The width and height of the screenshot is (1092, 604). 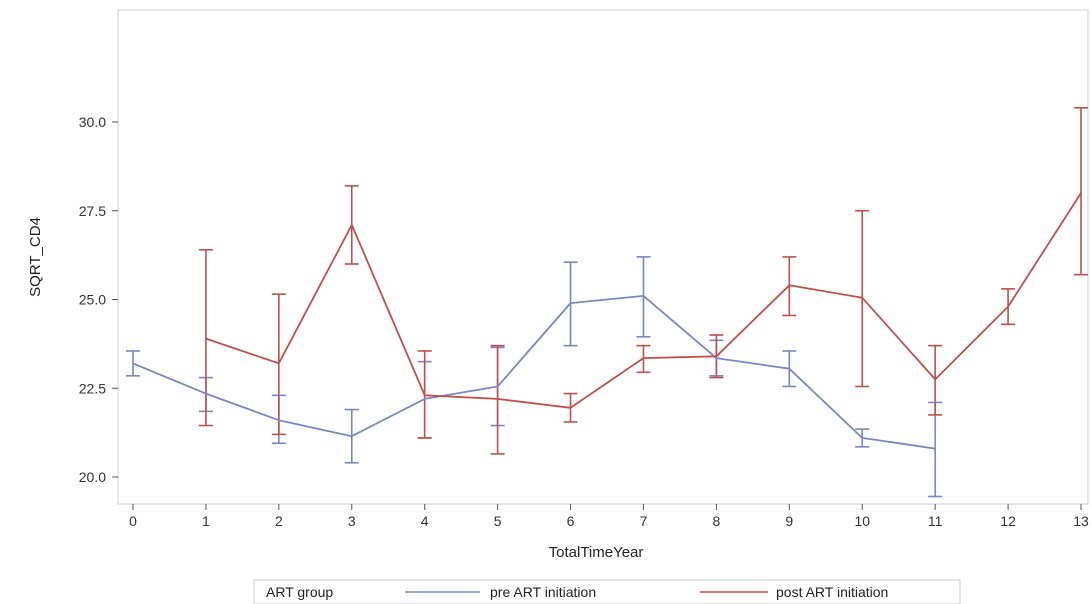 What do you see at coordinates (92, 477) in the screenshot?
I see `y-tick-label: 20.0` at bounding box center [92, 477].